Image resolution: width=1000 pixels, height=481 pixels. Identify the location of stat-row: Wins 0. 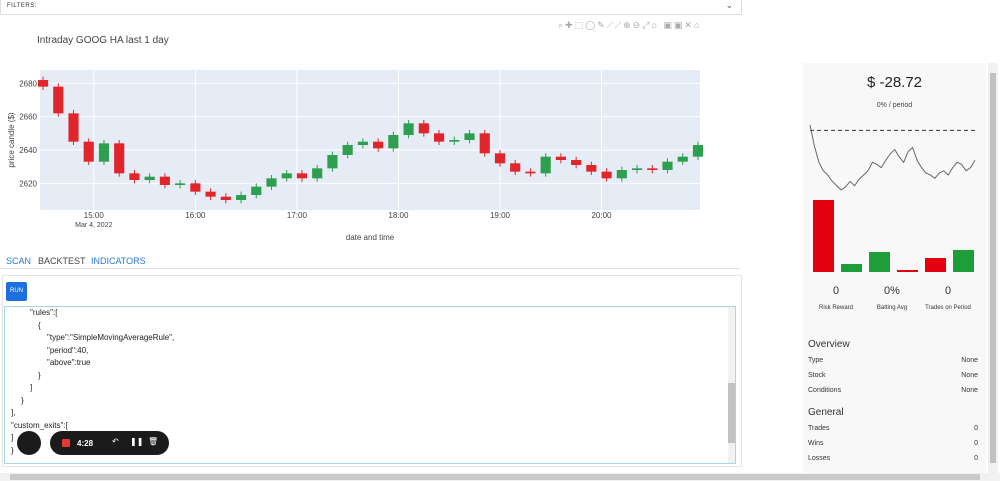
(893, 443).